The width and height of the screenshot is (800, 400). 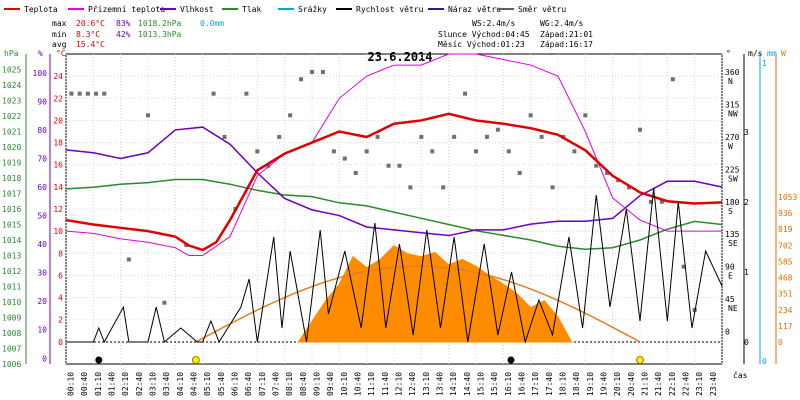 What do you see at coordinates (58, 98) in the screenshot?
I see `y-tick-temp: 22` at bounding box center [58, 98].